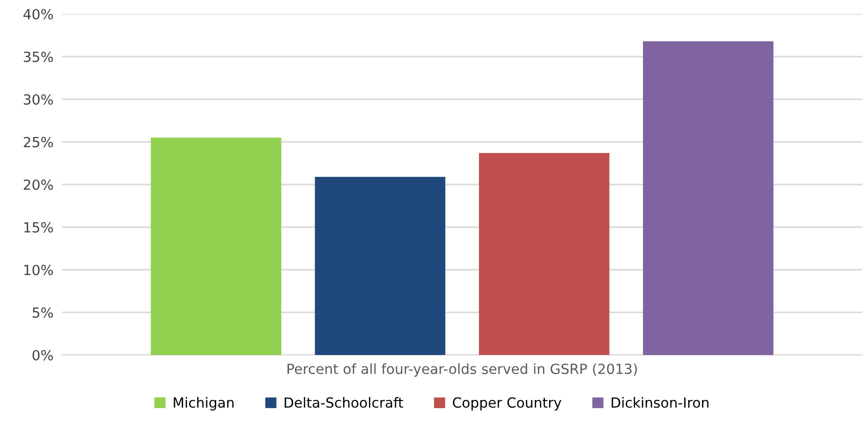 This screenshot has width=864, height=423. Describe the element at coordinates (462, 370) in the screenshot. I see `x-tick-label: Percent of all four-year-olds served in GSRP (2013)` at that location.